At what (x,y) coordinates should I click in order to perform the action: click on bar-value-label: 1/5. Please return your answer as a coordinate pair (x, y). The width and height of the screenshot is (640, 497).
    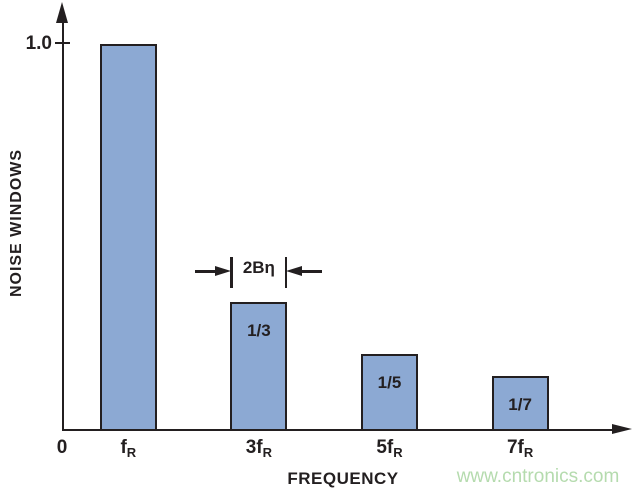
    Looking at the image, I should click on (389, 382).